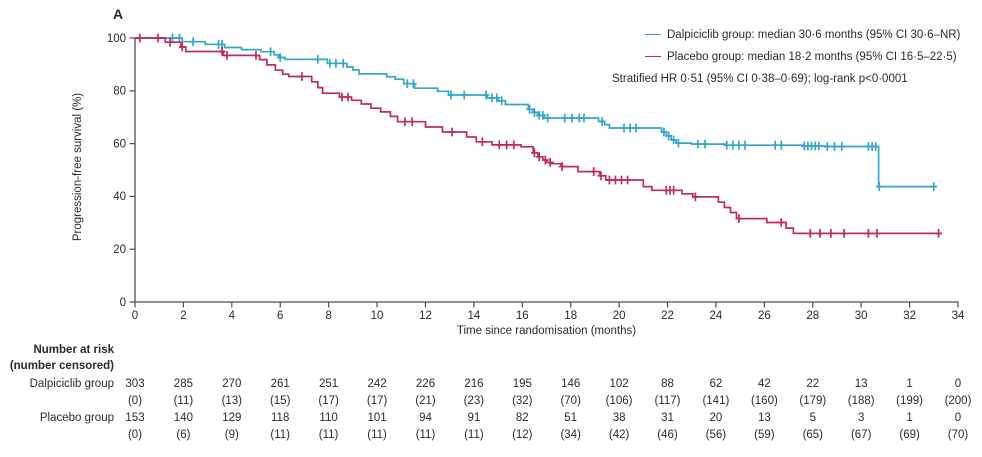  What do you see at coordinates (764, 316) in the screenshot?
I see `x-tick-label: 26` at bounding box center [764, 316].